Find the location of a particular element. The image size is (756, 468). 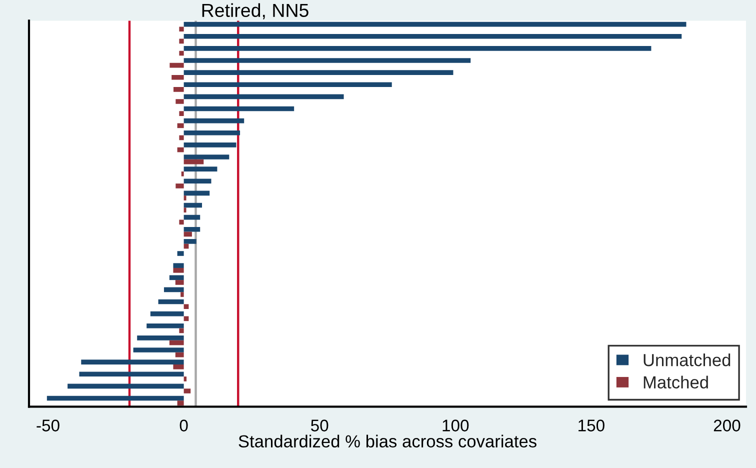

x-tick-label: 150 is located at coordinates (591, 426).